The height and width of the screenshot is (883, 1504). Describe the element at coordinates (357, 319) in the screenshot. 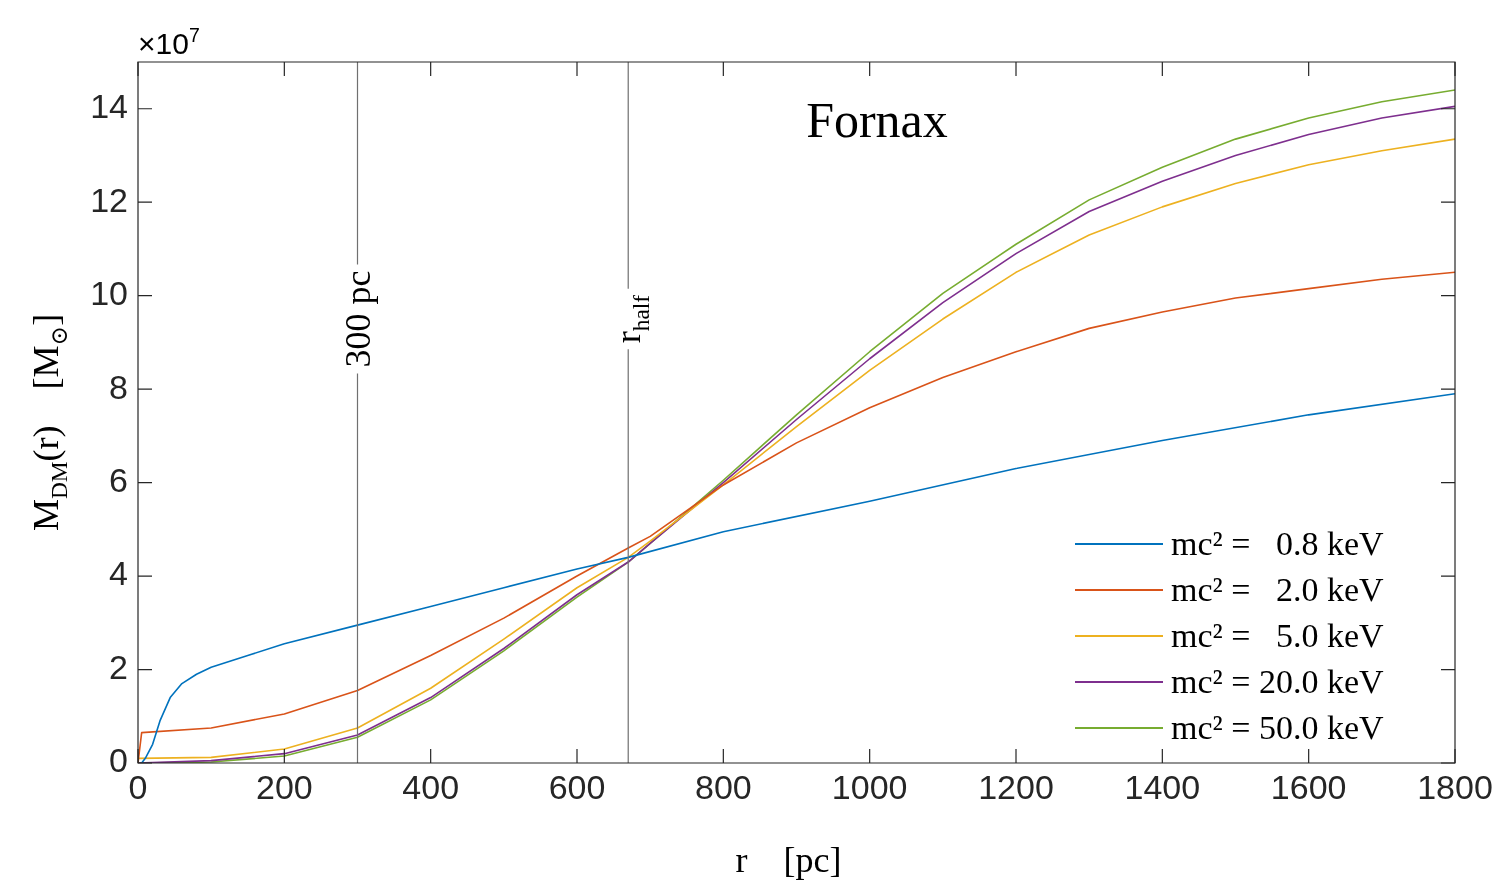

I see `ref-line-label: 300 pc` at that location.